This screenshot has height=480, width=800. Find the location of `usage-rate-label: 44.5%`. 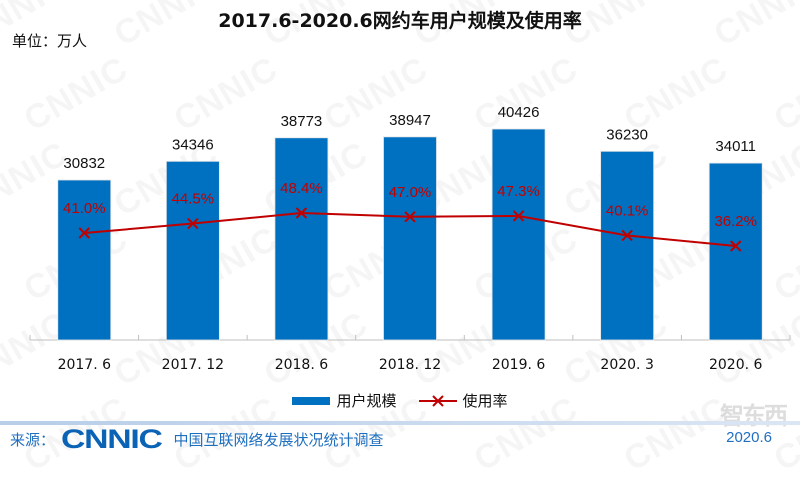

usage-rate-label: 44.5% is located at coordinates (193, 199).